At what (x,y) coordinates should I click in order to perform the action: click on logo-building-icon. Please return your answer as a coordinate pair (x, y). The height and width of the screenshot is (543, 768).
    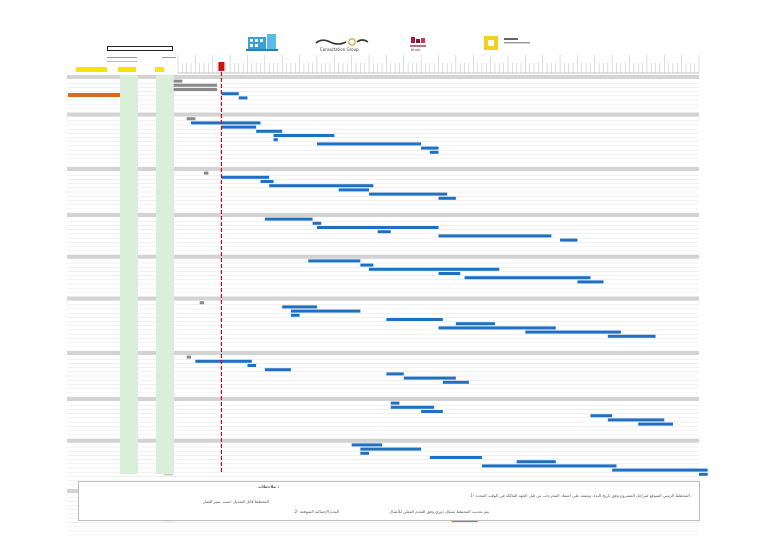
    Looking at the image, I should click on (262, 43).